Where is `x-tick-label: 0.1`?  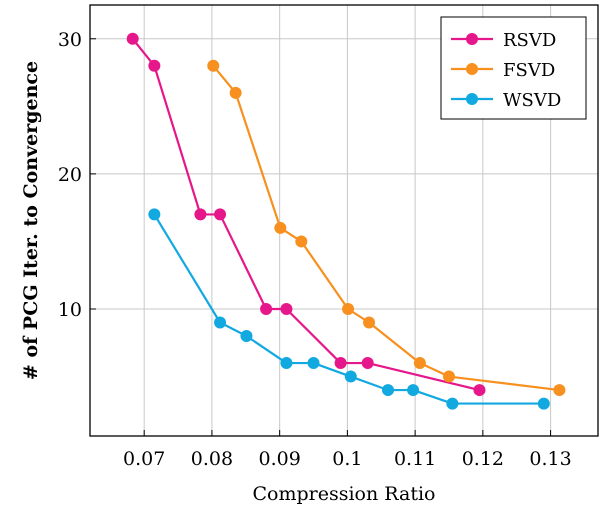
x-tick-label: 0.1 is located at coordinates (347, 459).